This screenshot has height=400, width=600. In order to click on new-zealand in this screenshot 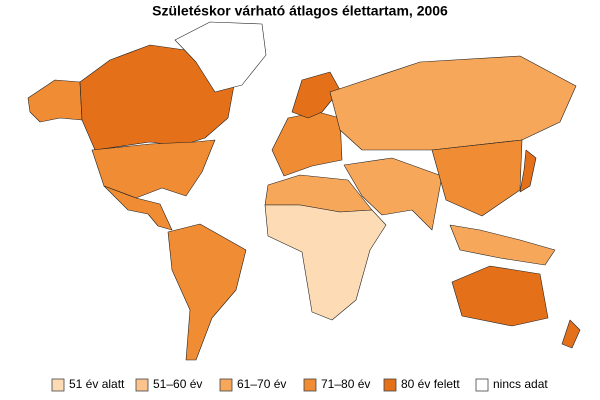, I will do `click(571, 334)`.